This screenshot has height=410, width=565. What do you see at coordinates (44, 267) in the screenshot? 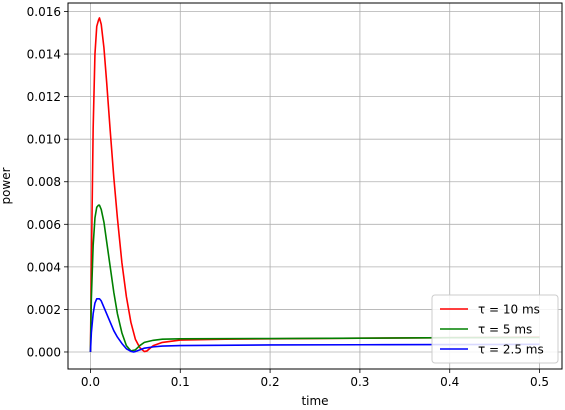
I see `y-tick-label: 0.004` at bounding box center [44, 267].